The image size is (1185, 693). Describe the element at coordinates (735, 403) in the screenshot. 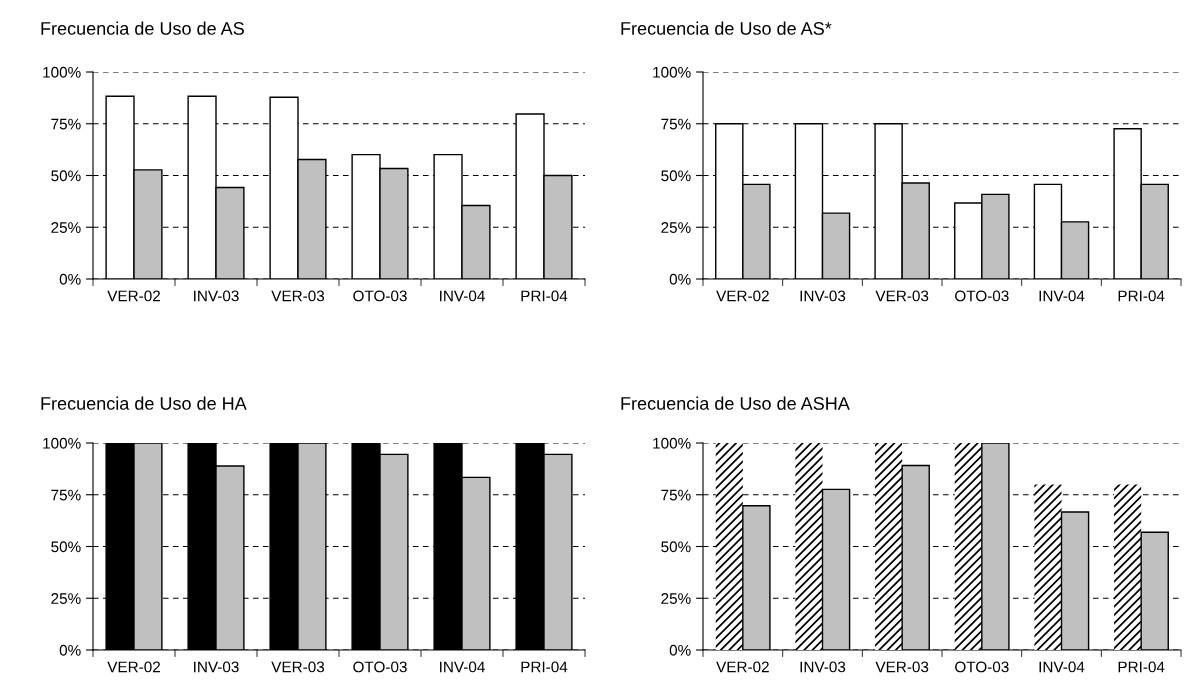

I see `chart-title: Frecuencia de Uso de ASHA` at that location.